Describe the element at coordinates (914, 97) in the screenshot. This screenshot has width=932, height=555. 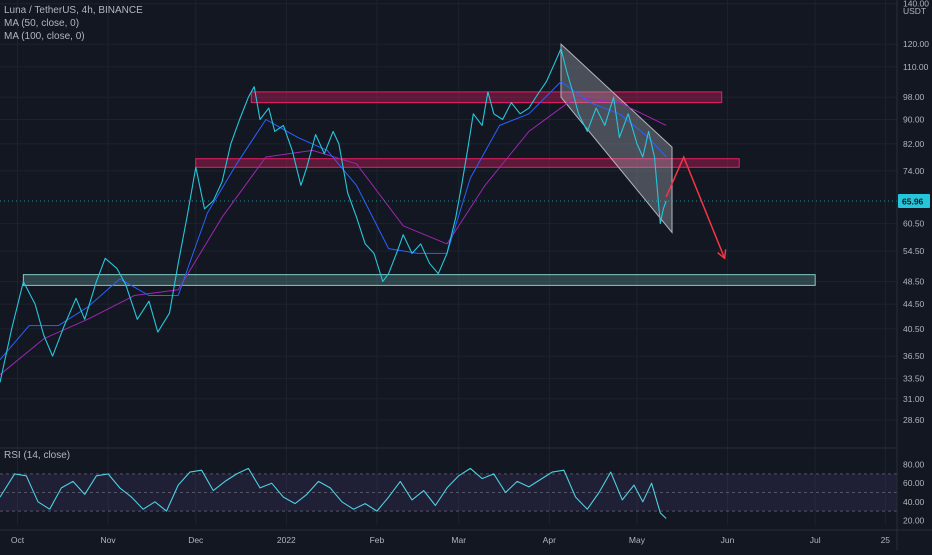
I see `price-tick-label: 98.00` at that location.